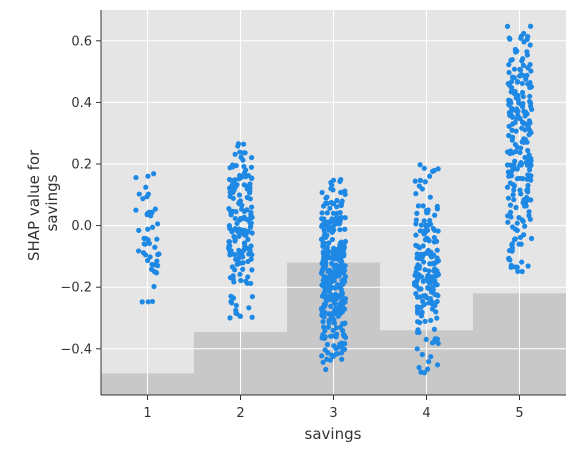  What do you see at coordinates (43, 203) in the screenshot?
I see `y-axis-label: SHAP value for savings` at bounding box center [43, 203].